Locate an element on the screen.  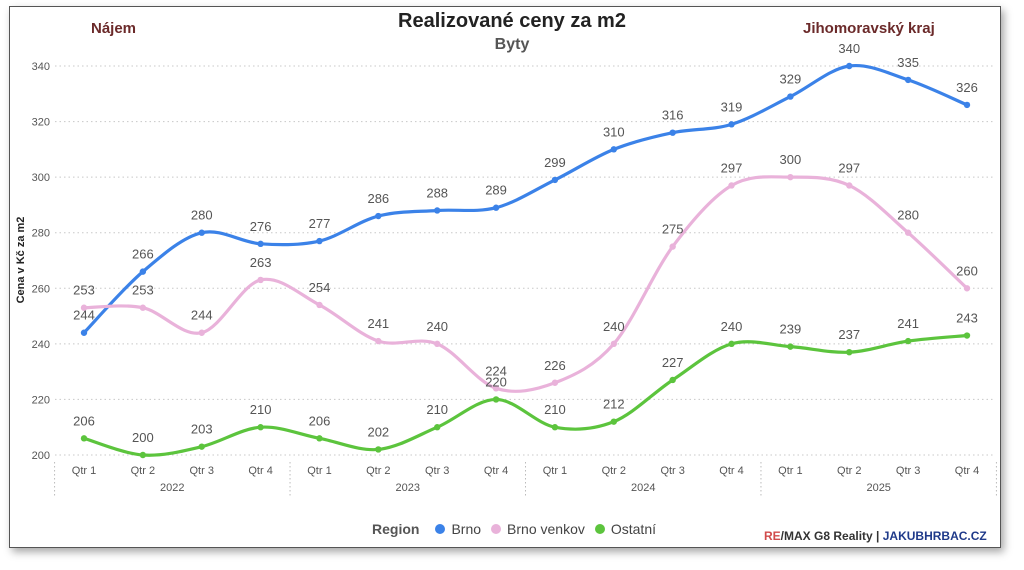
region-tag: Jihomoravský kraj is located at coordinates (869, 28).